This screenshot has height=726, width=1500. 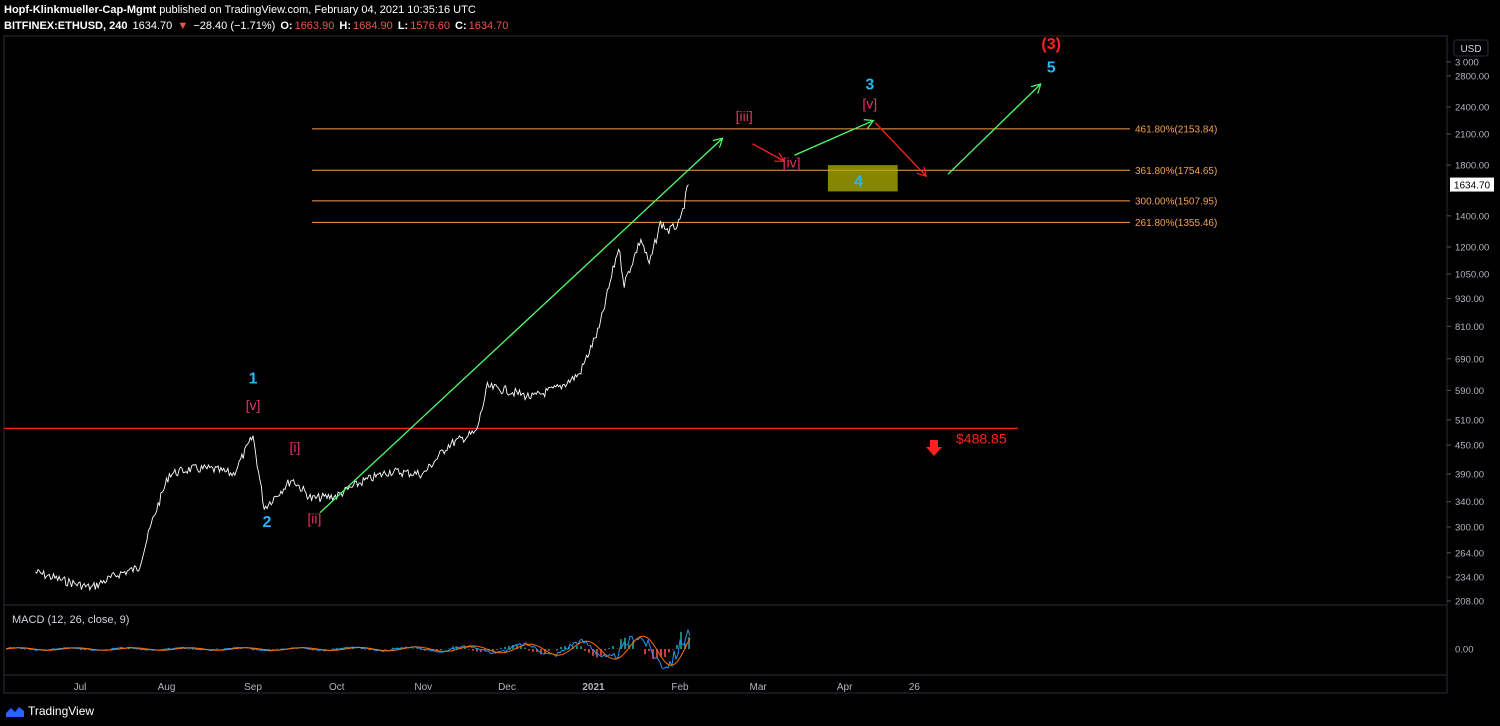 What do you see at coordinates (1467, 62) in the screenshot?
I see `y-tick-label: 3 000` at bounding box center [1467, 62].